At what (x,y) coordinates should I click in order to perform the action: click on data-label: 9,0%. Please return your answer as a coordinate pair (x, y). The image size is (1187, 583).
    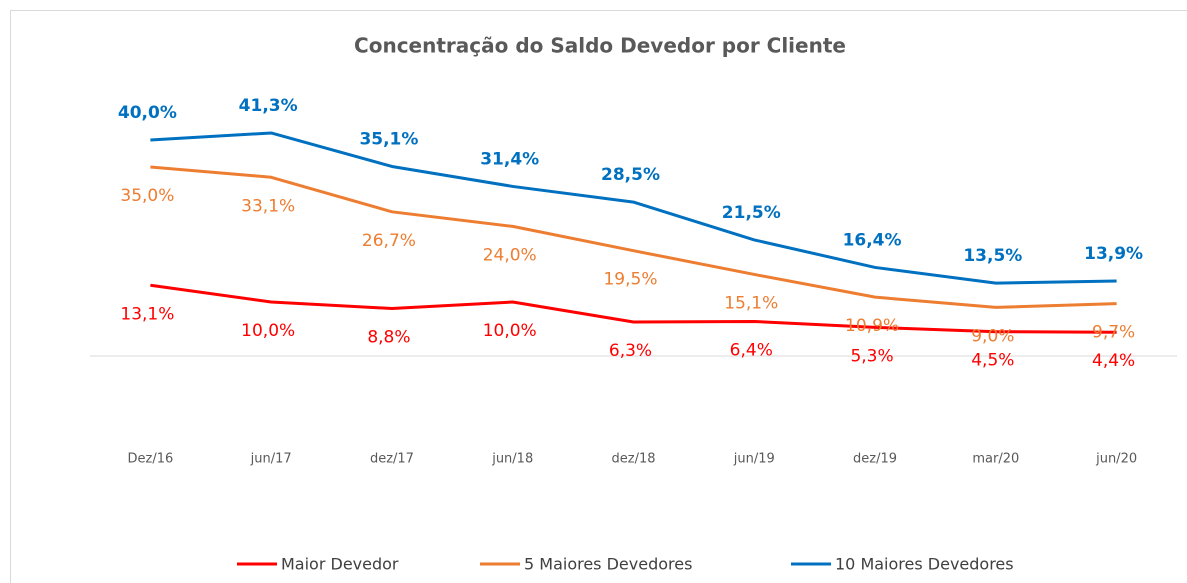
    Looking at the image, I should click on (992, 336).